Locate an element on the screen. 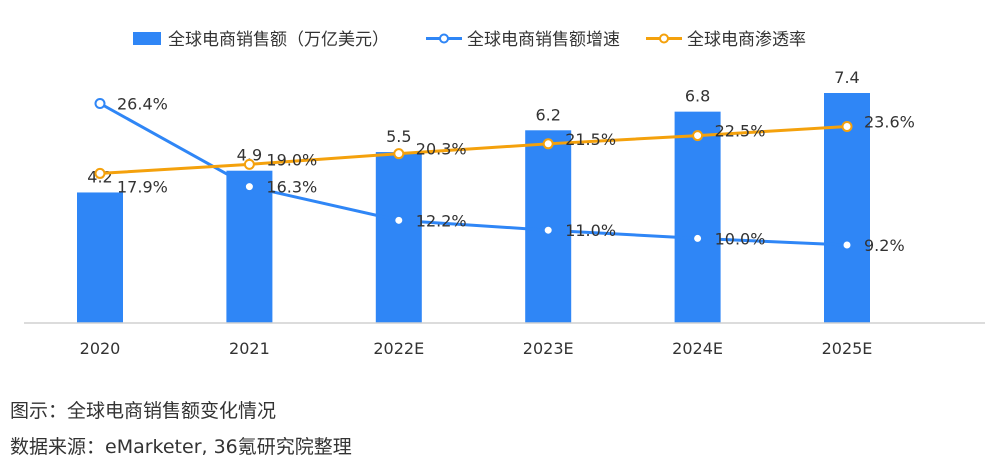 The width and height of the screenshot is (1003, 466). x-tick-label: 2023E is located at coordinates (548, 348).